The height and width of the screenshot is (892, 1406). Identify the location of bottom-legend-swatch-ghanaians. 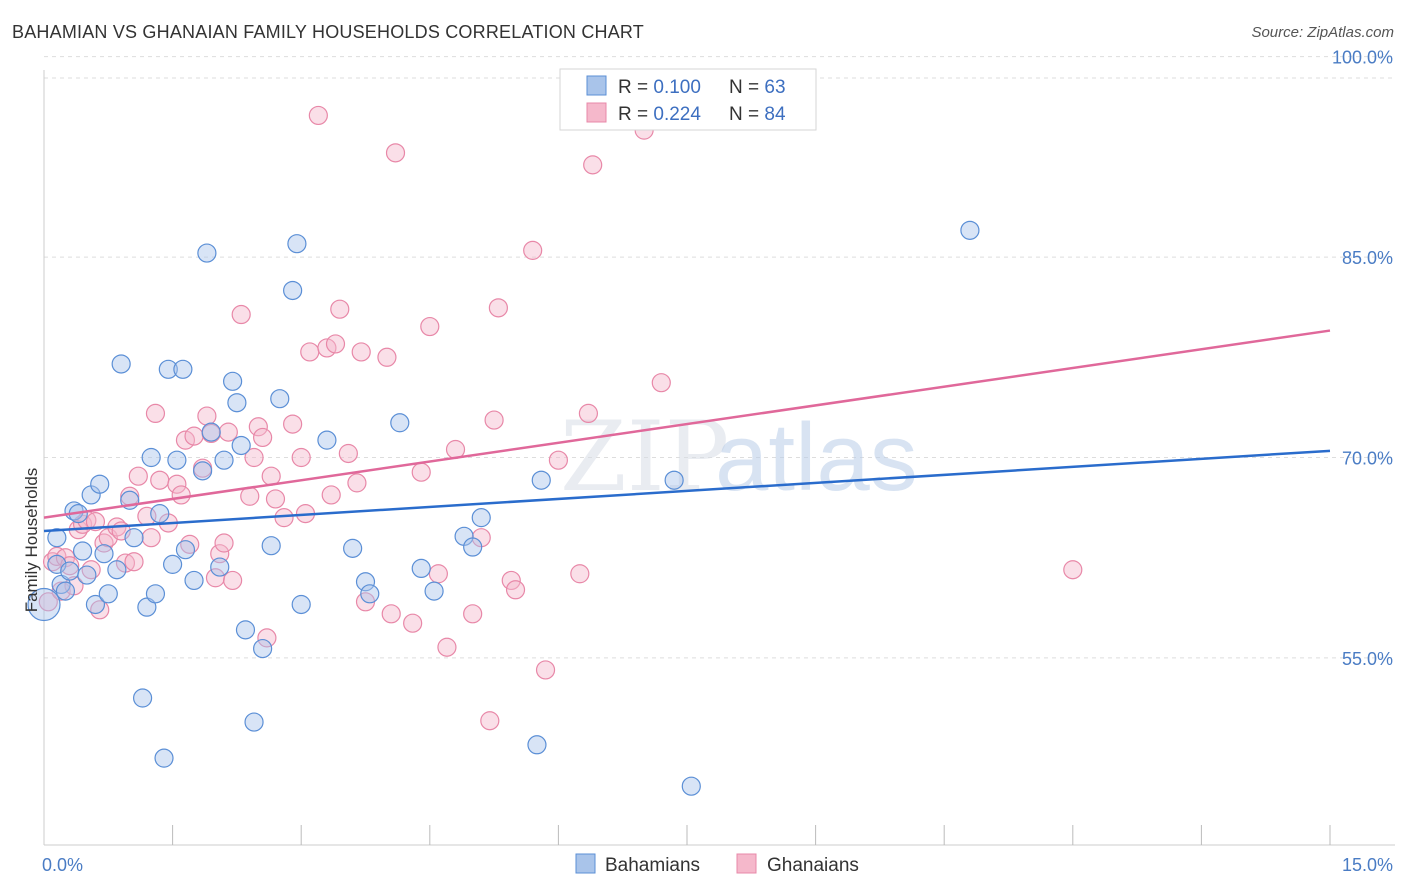
(746, 863).